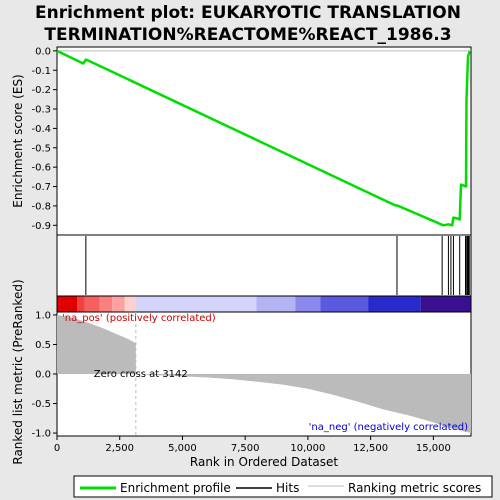 Image resolution: width=500 pixels, height=500 pixels. I want to click on es-y-tick-label-3: -0.3, so click(41, 110).